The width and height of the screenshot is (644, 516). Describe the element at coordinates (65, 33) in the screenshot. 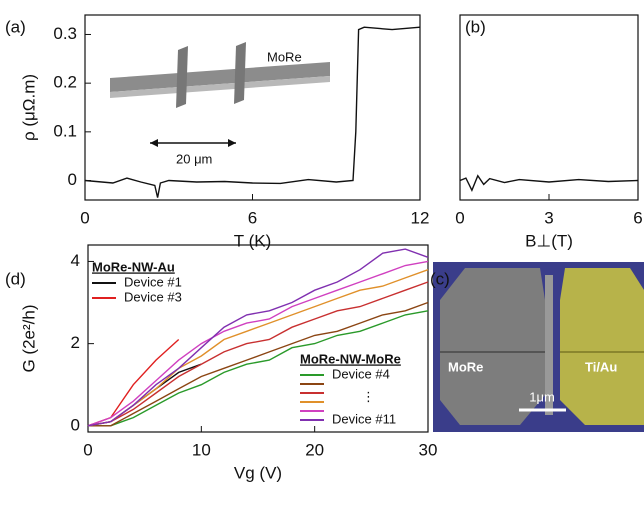

I see `y-tick-label: 0.3` at that location.